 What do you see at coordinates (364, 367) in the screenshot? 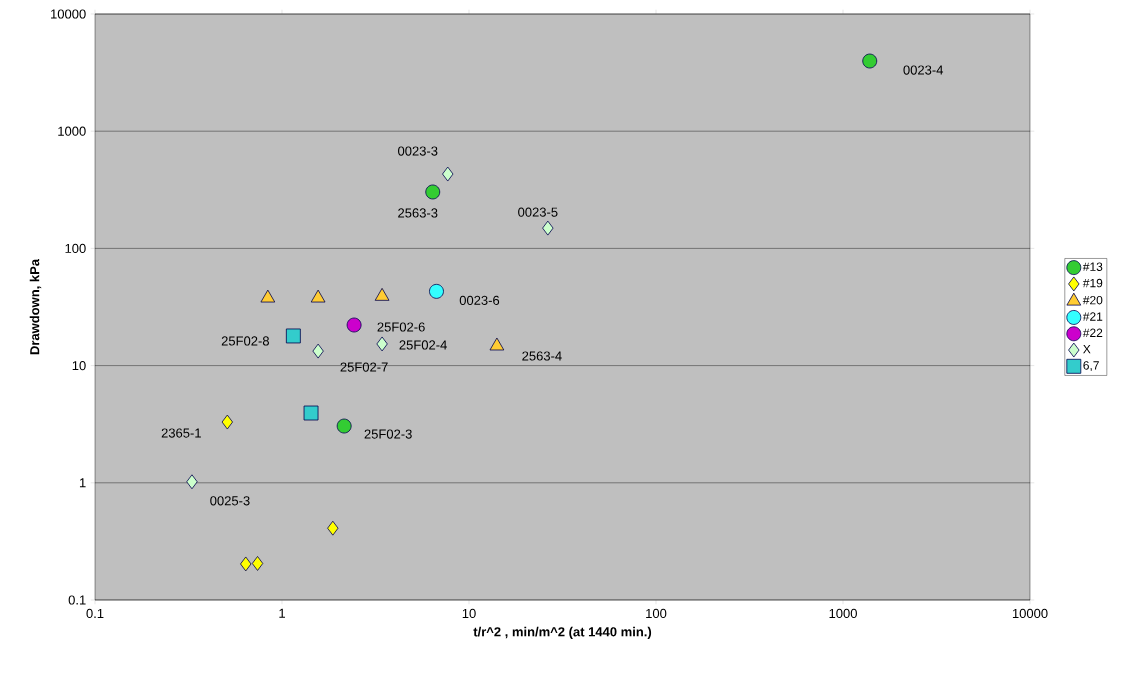
I see `annotation: 25F02-7` at bounding box center [364, 367].